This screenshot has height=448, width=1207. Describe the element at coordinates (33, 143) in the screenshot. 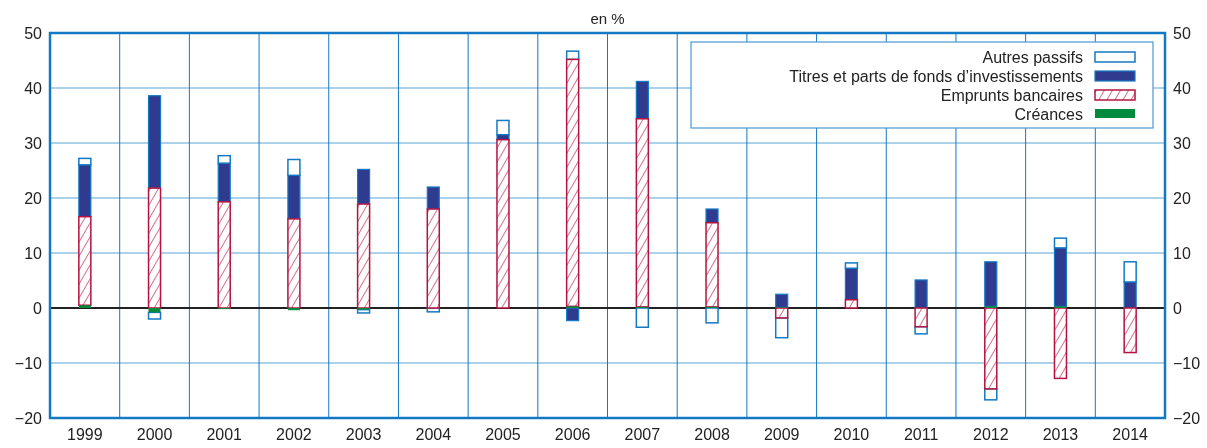

I see `y-tick-label: 30` at that location.